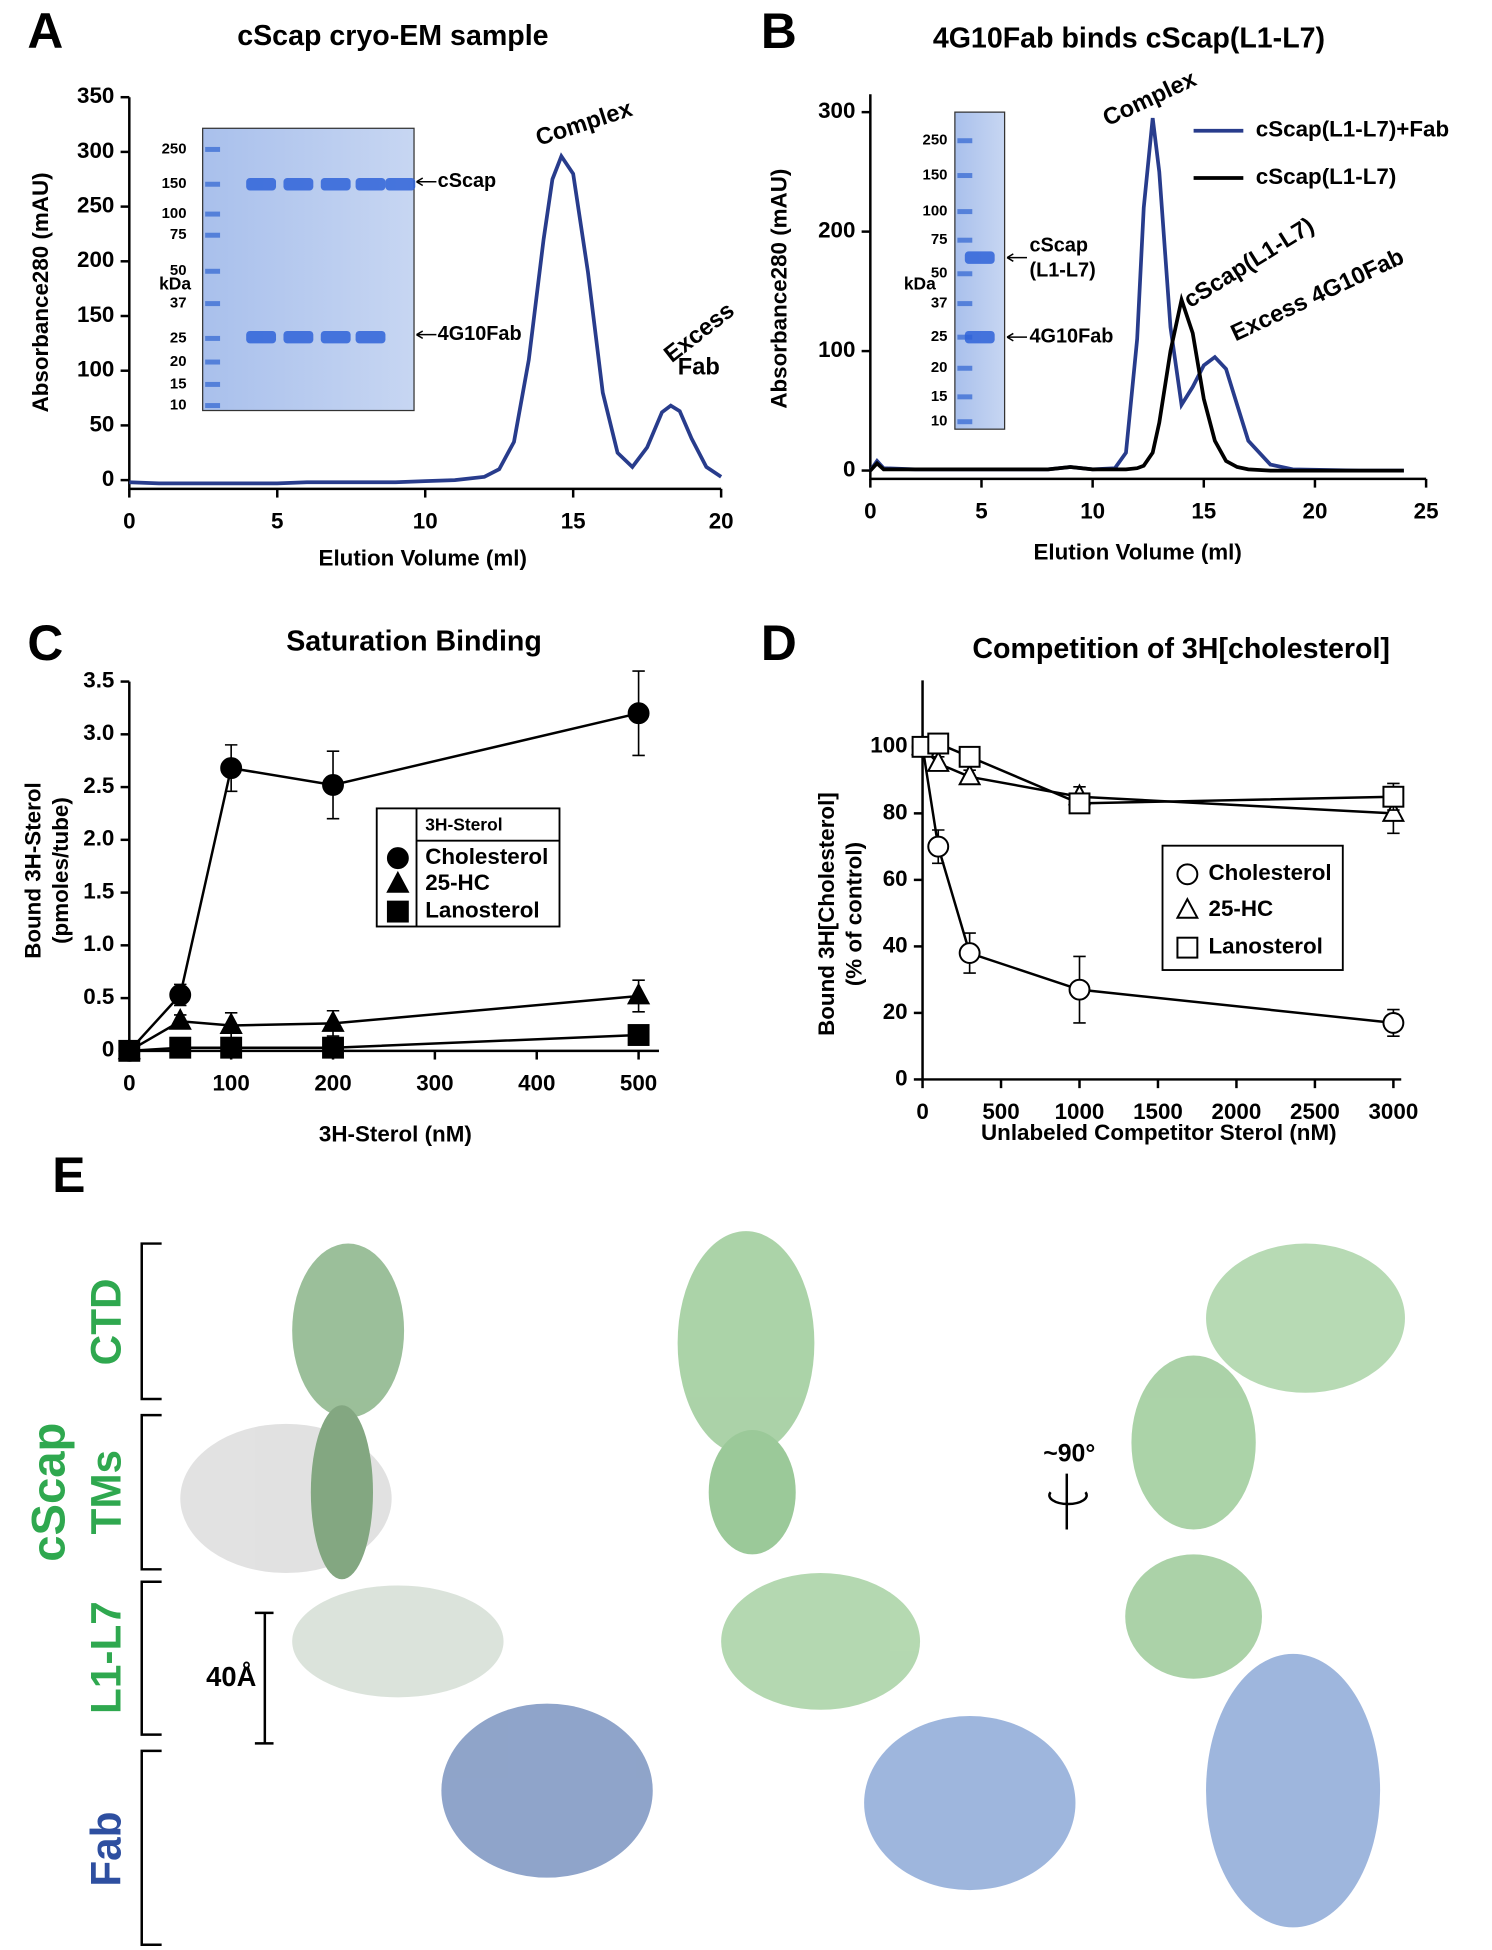 This screenshot has height=1950, width=1492. I want to click on chart-title: Competition of 3H[cholesterol], so click(1181, 649).